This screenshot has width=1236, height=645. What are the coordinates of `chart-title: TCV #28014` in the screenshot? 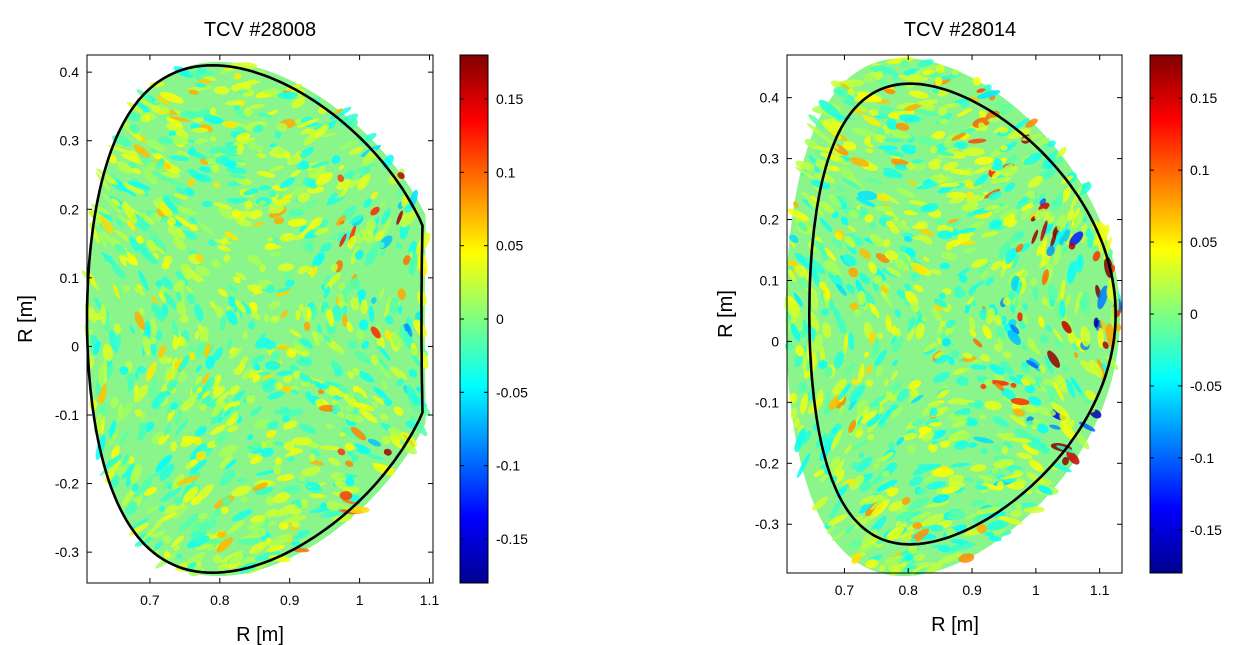 It's located at (960, 30).